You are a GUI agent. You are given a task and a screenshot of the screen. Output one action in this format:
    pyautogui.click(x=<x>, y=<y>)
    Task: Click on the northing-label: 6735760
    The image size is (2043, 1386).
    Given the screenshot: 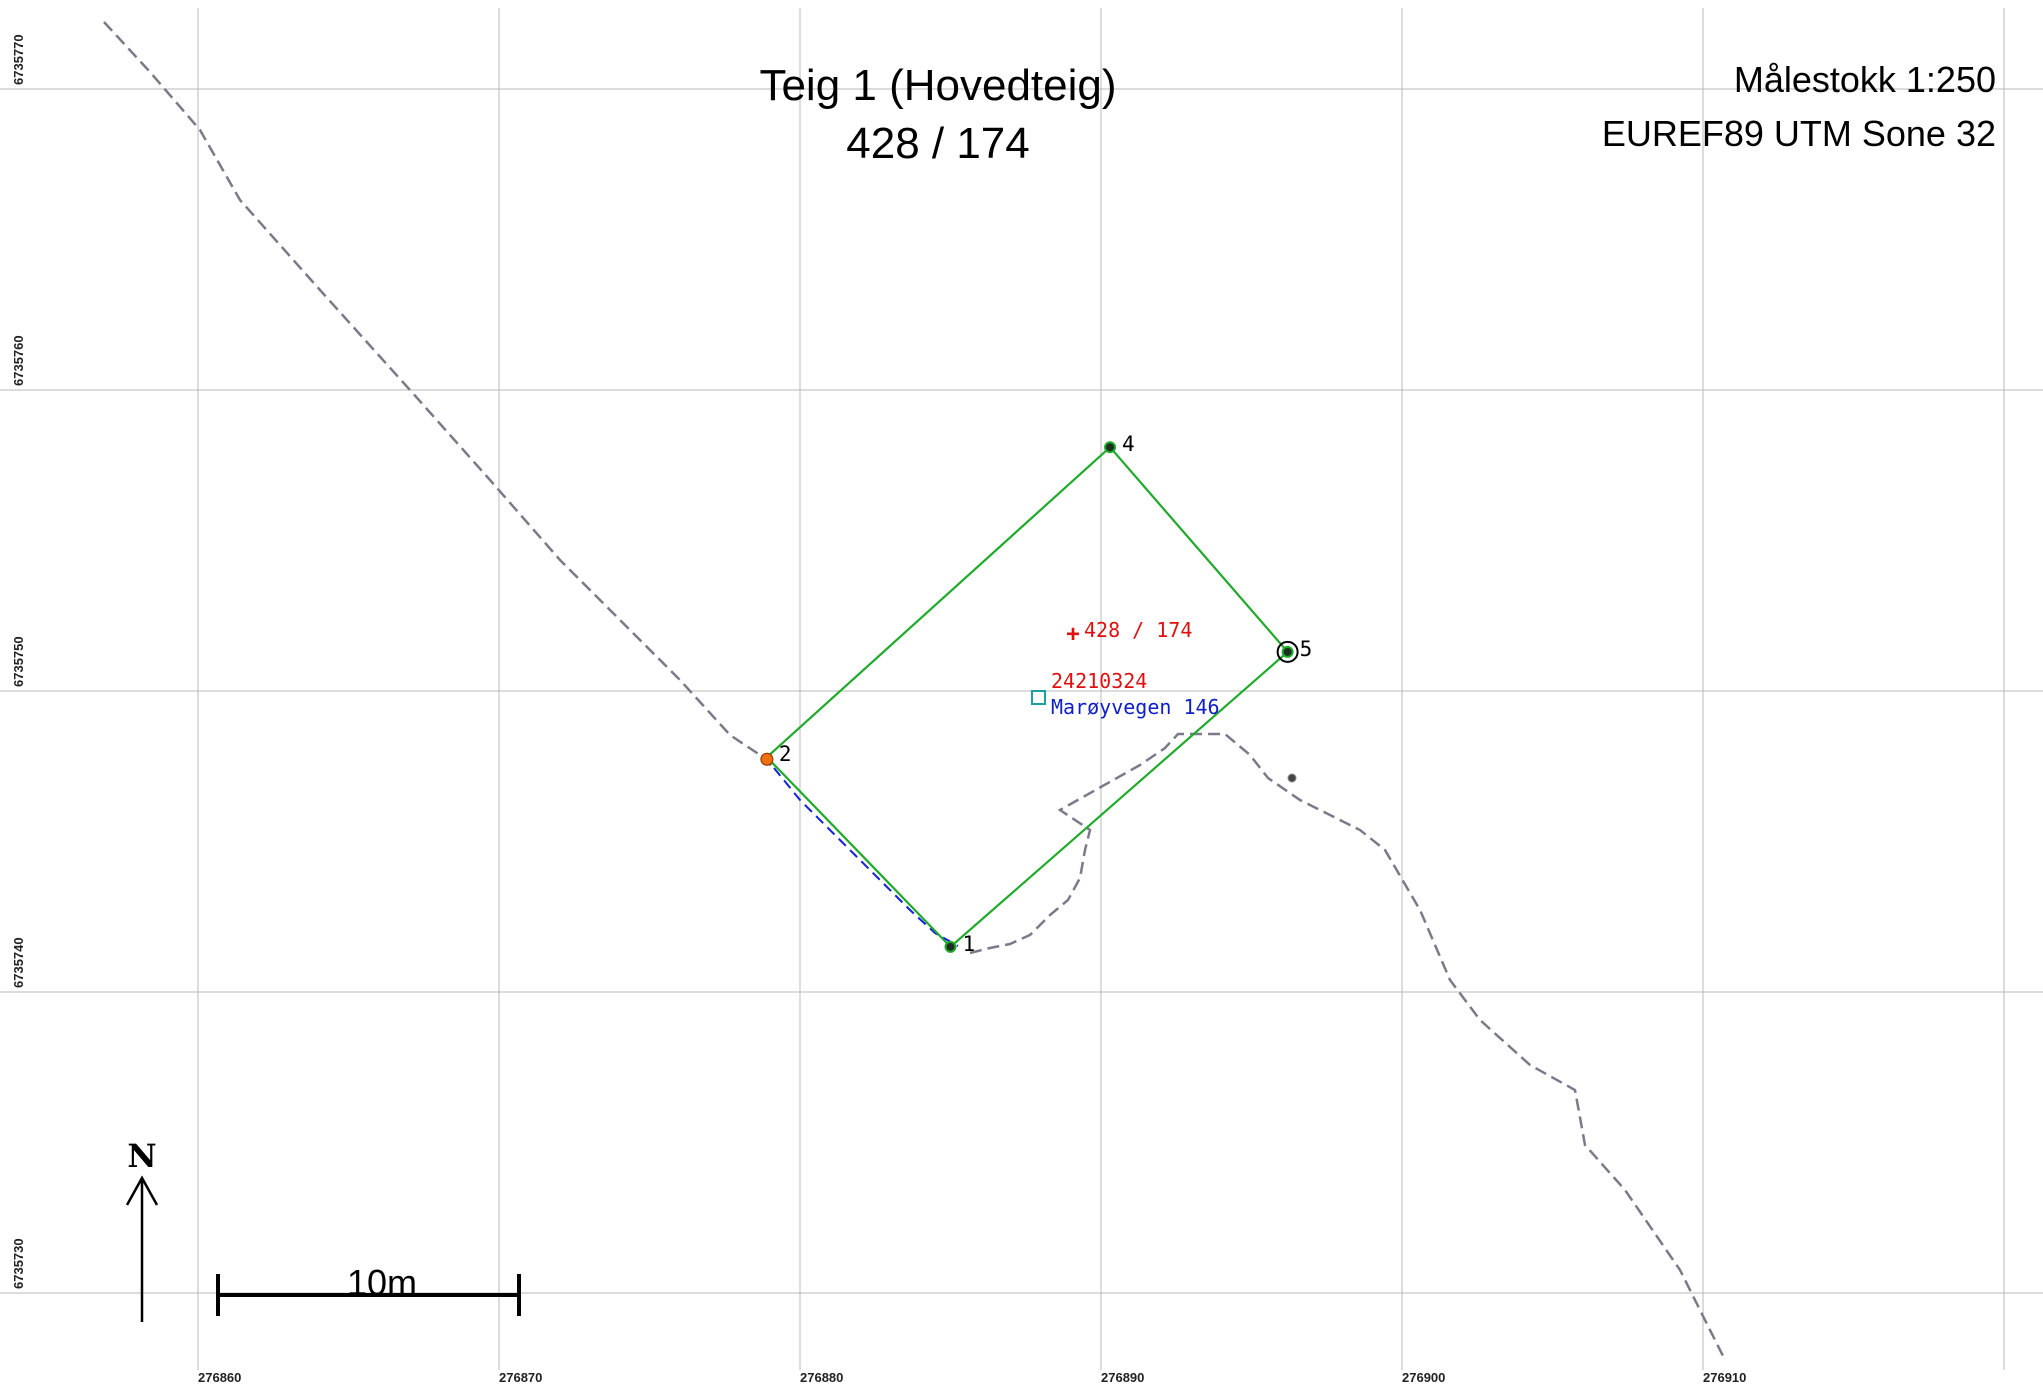 What is the action you would take?
    pyautogui.click(x=18, y=360)
    